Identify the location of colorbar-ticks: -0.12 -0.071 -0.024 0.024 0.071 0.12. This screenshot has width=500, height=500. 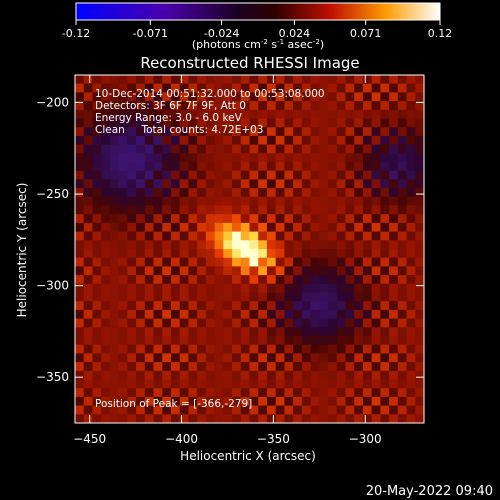
(257, 30).